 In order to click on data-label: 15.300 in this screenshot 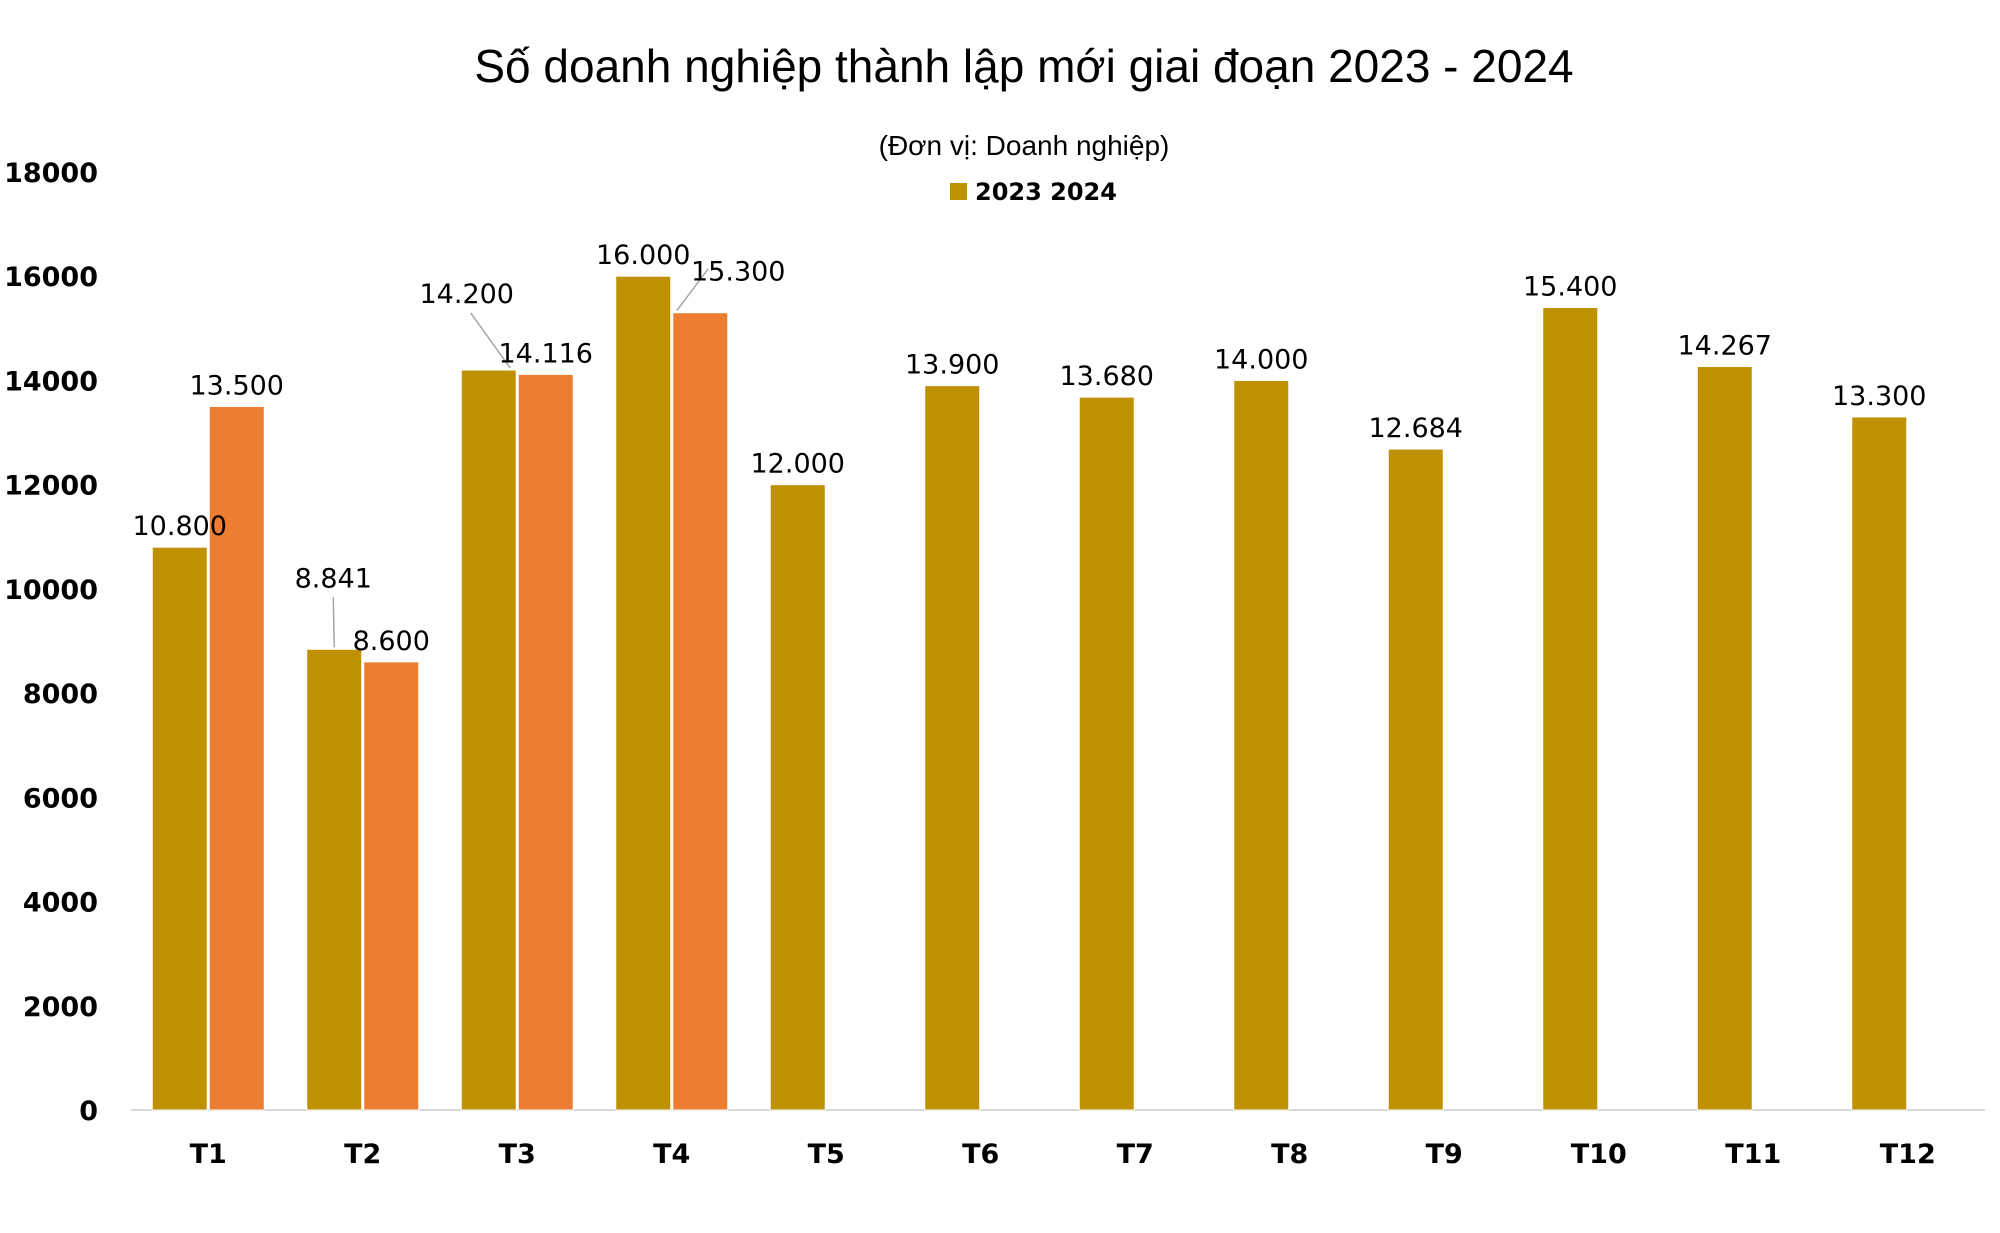, I will do `click(738, 272)`.